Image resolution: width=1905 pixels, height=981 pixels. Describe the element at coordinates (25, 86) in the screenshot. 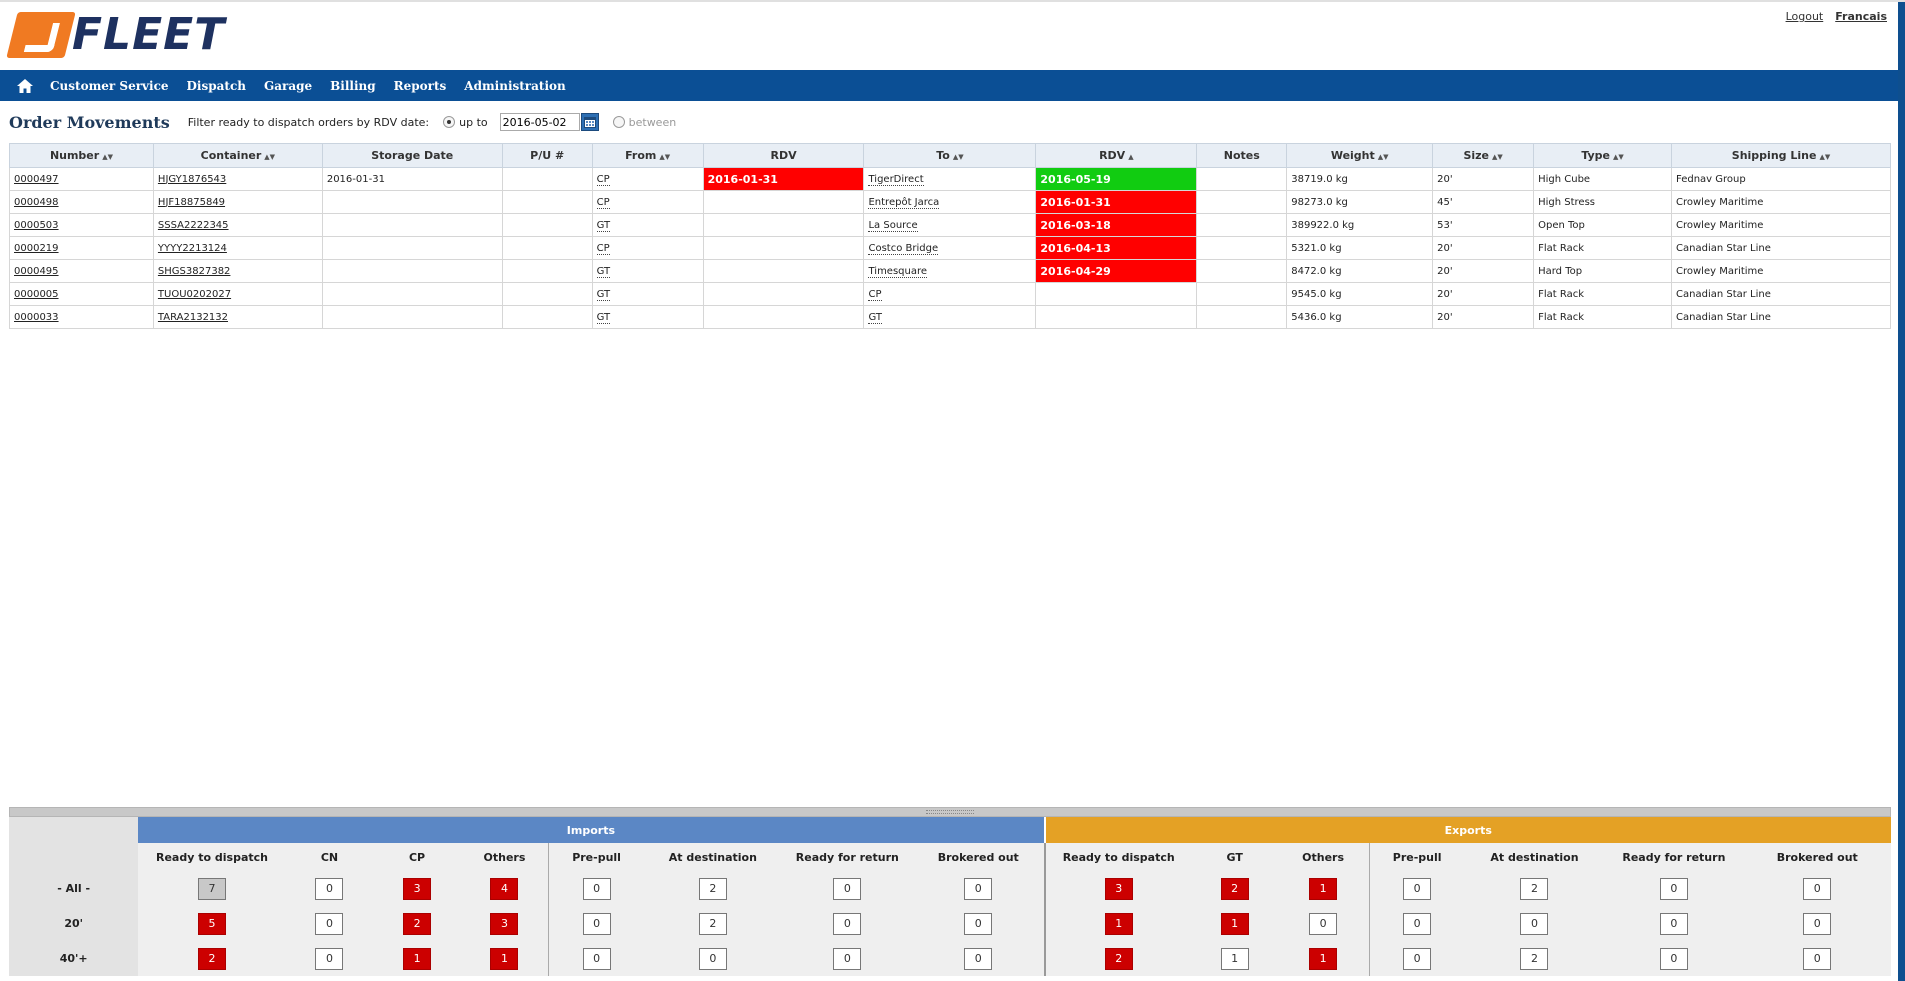

I see `home-icon` at that location.